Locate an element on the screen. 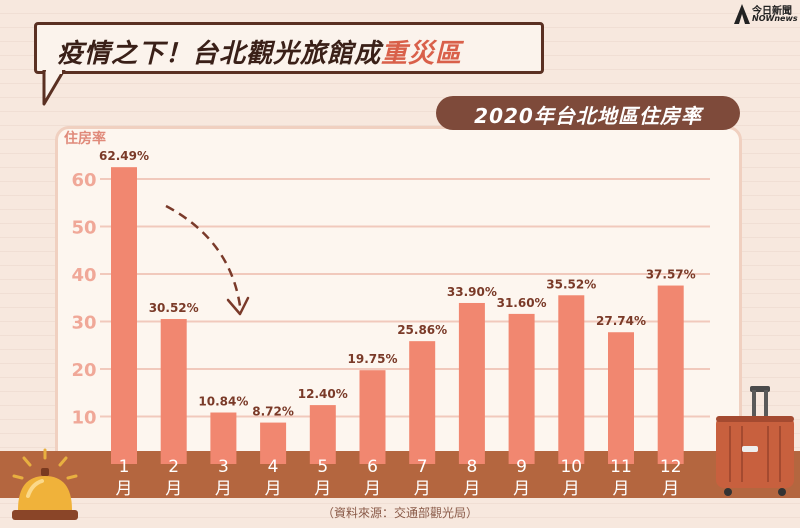 The width and height of the screenshot is (800, 528). logo-mark-icon is located at coordinates (742, 14).